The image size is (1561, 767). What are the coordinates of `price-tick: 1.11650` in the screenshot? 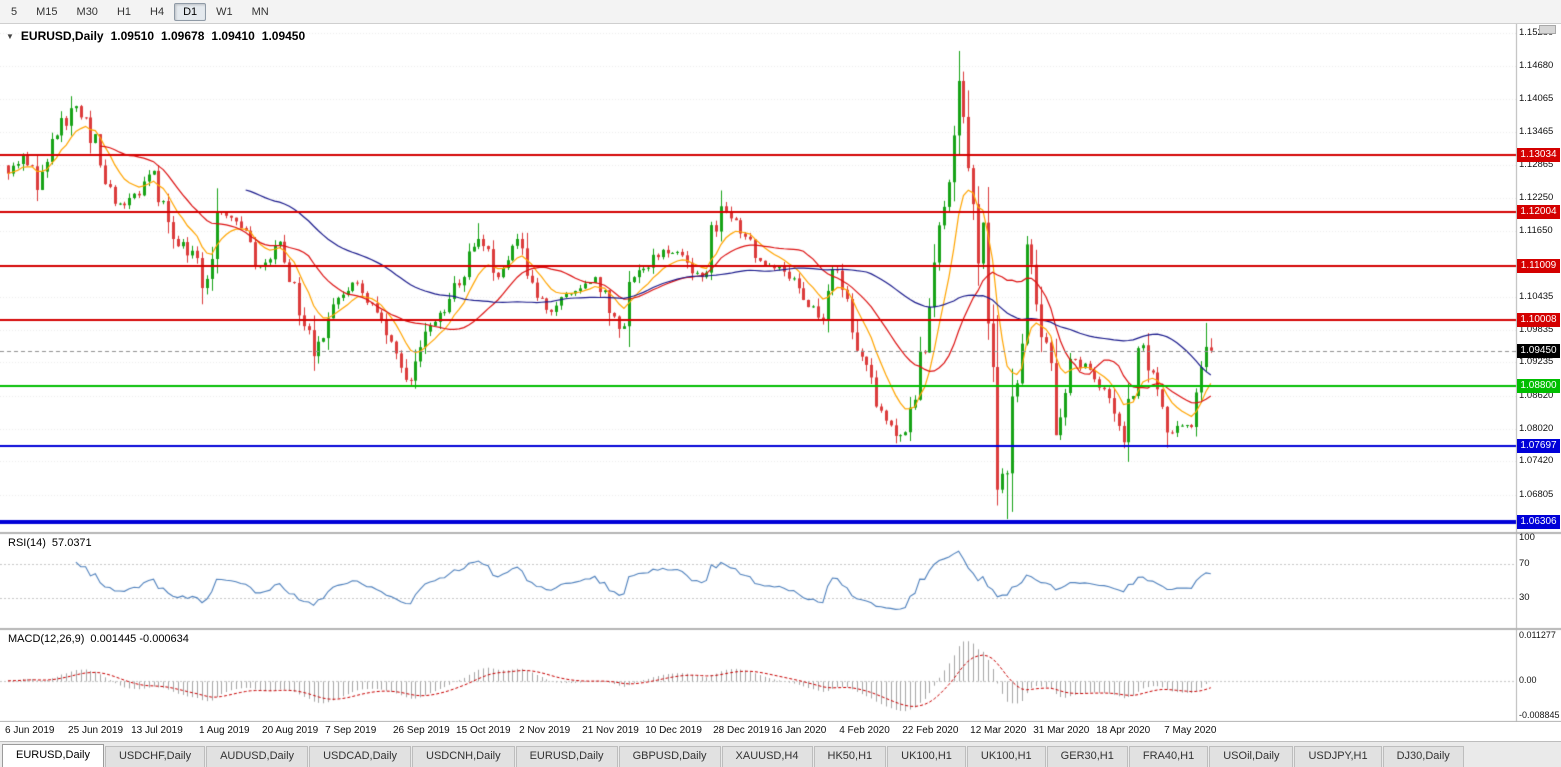 It's located at (1536, 230).